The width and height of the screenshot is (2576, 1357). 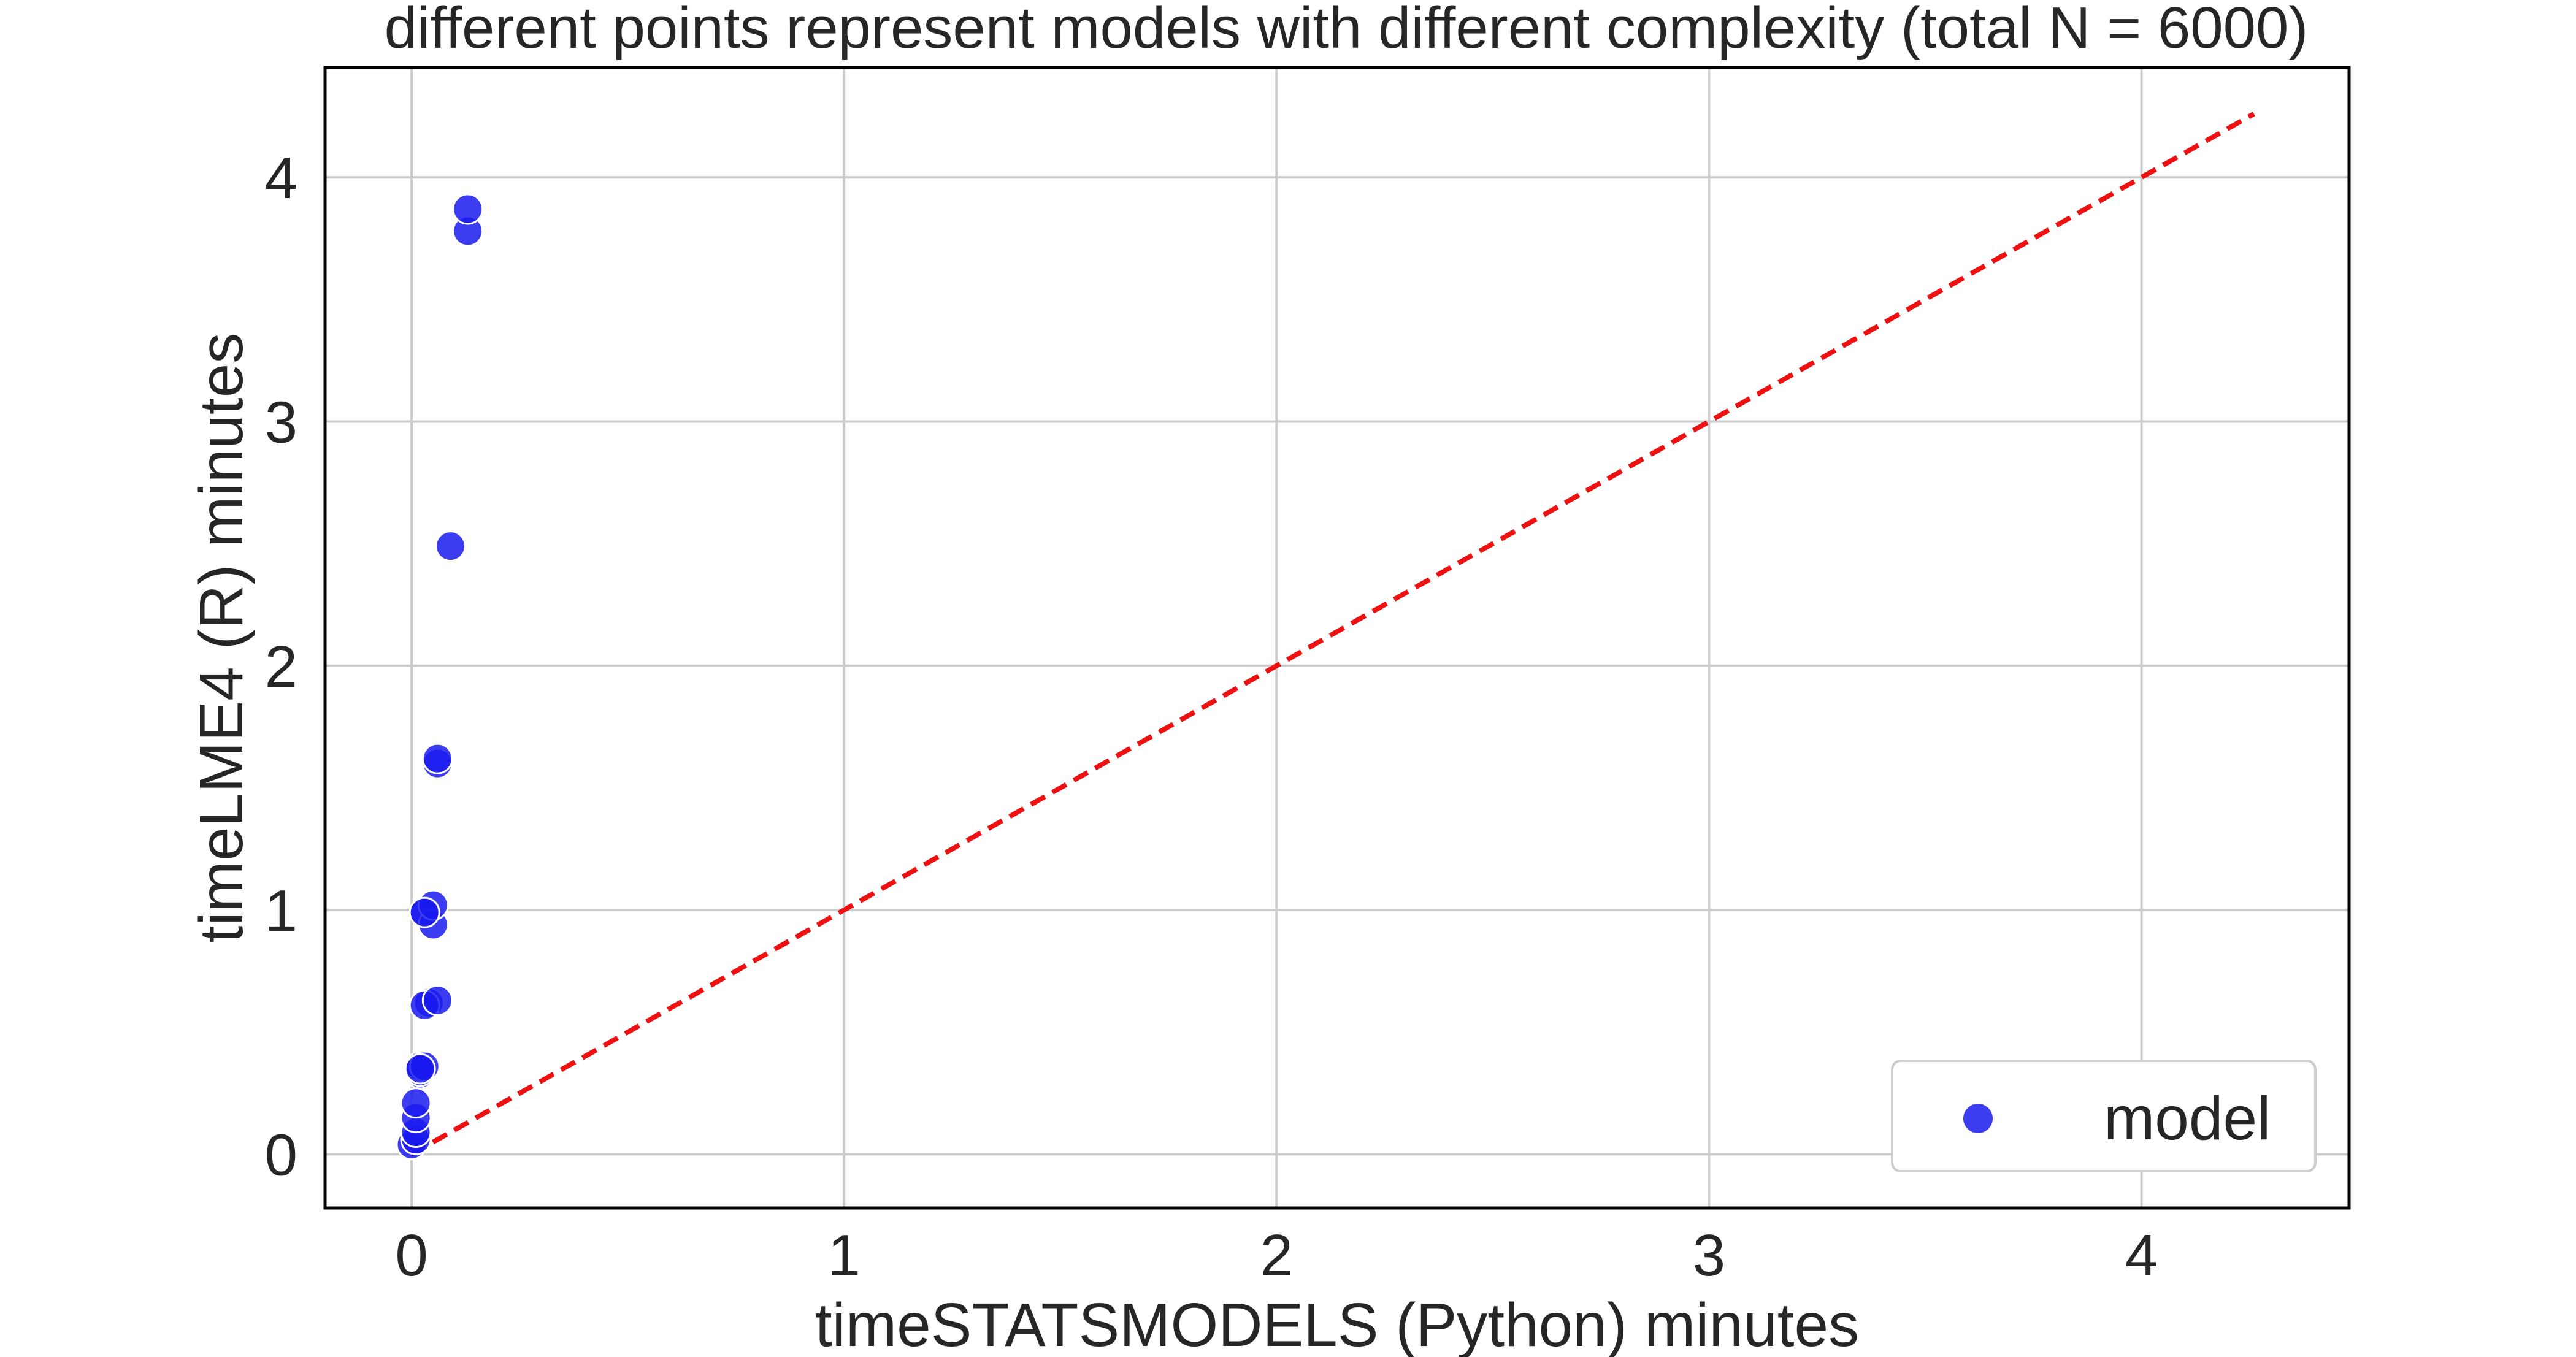 I want to click on y-axis-label: timeLME4 (R) minutes, so click(x=221, y=638).